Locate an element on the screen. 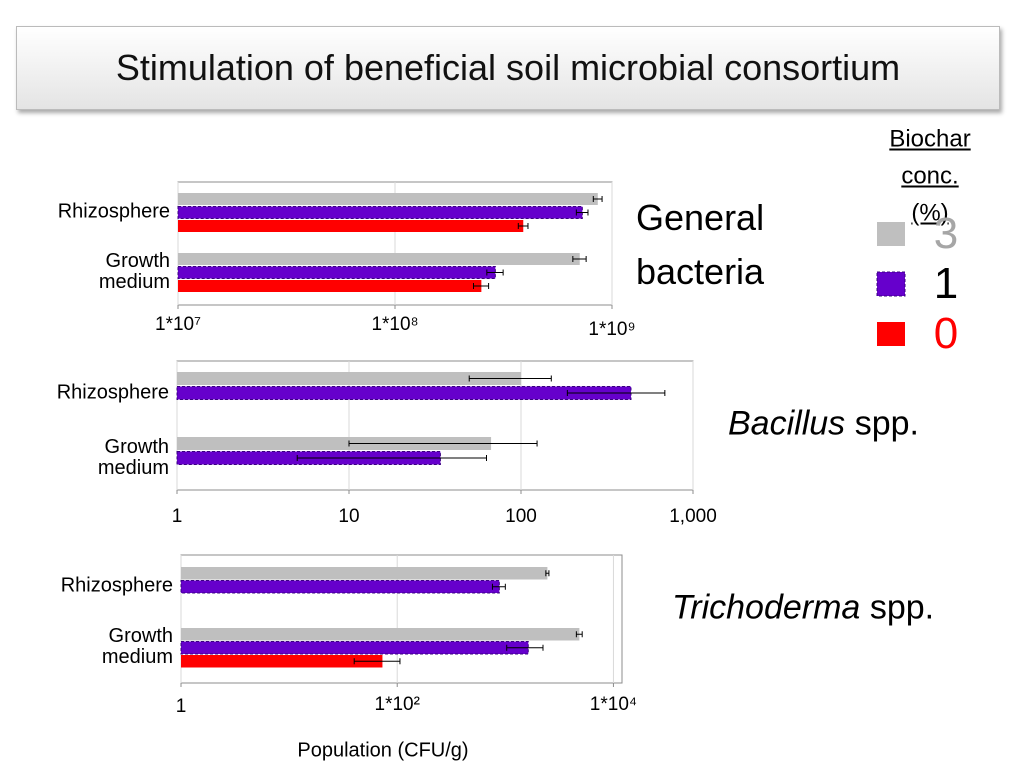 The width and height of the screenshot is (1024, 768). chart-title: General is located at coordinates (700, 217).